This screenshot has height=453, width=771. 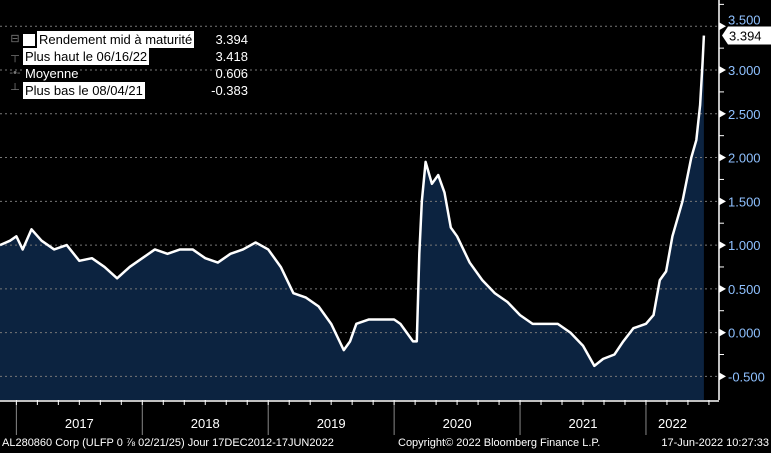 What do you see at coordinates (15, 90) in the screenshot?
I see `low-marker-icon: ┴` at bounding box center [15, 90].